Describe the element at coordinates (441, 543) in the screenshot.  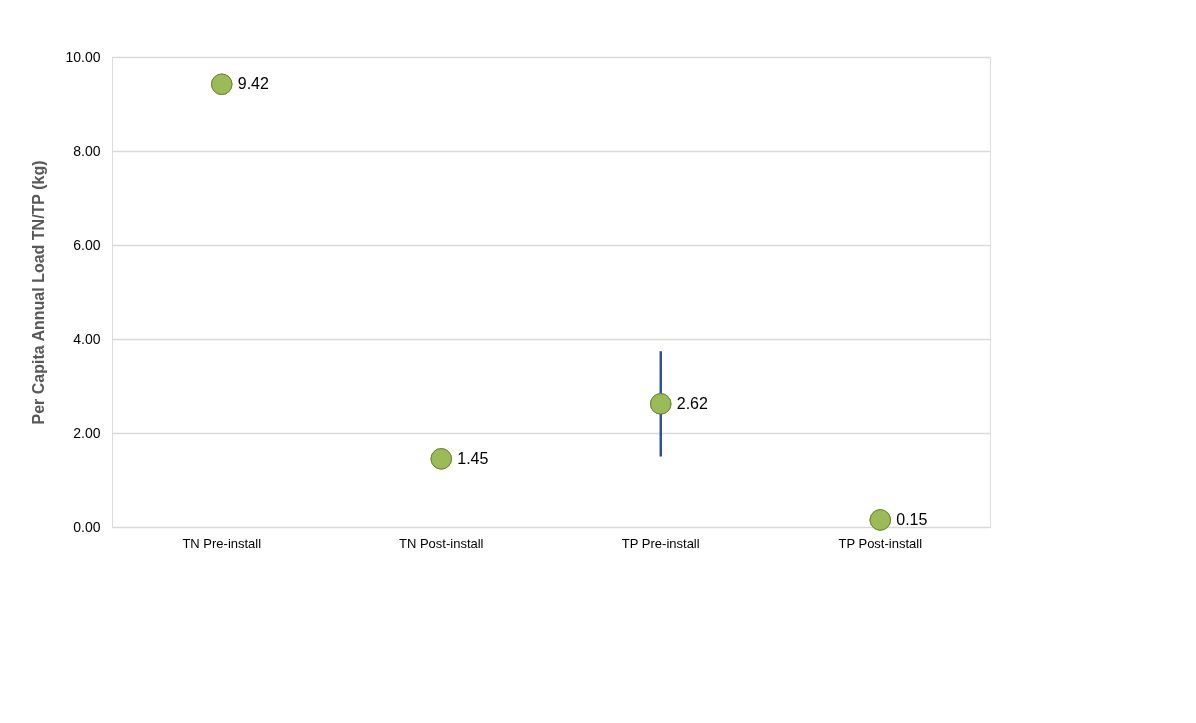
I see `x-tick-label: TN Post-install` at that location.